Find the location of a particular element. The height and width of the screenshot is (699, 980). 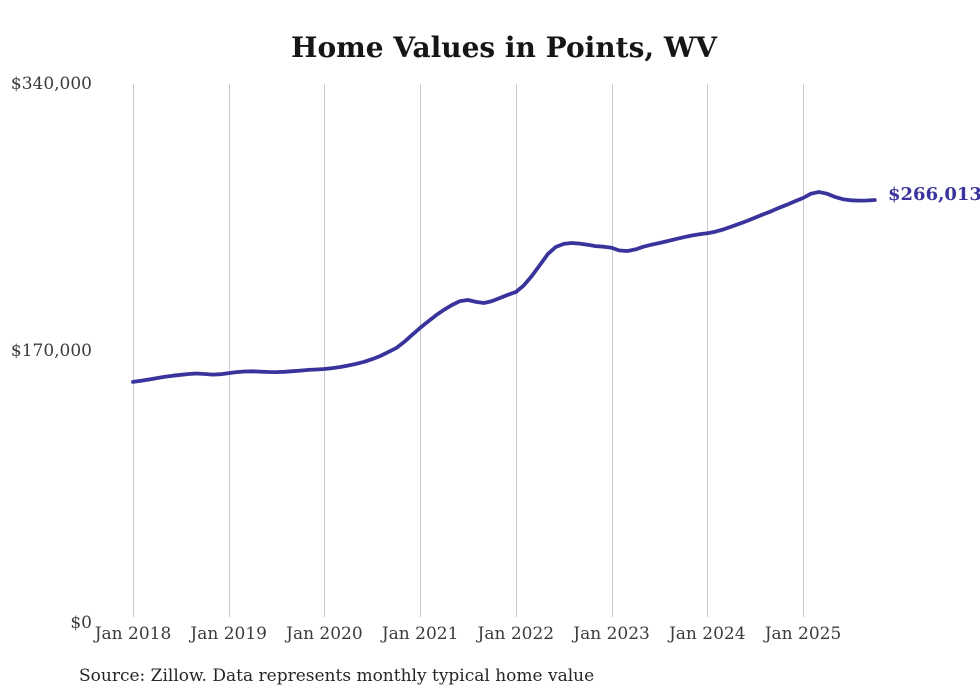

x-axis-tick-label: Jan 2023 is located at coordinates (611, 634).